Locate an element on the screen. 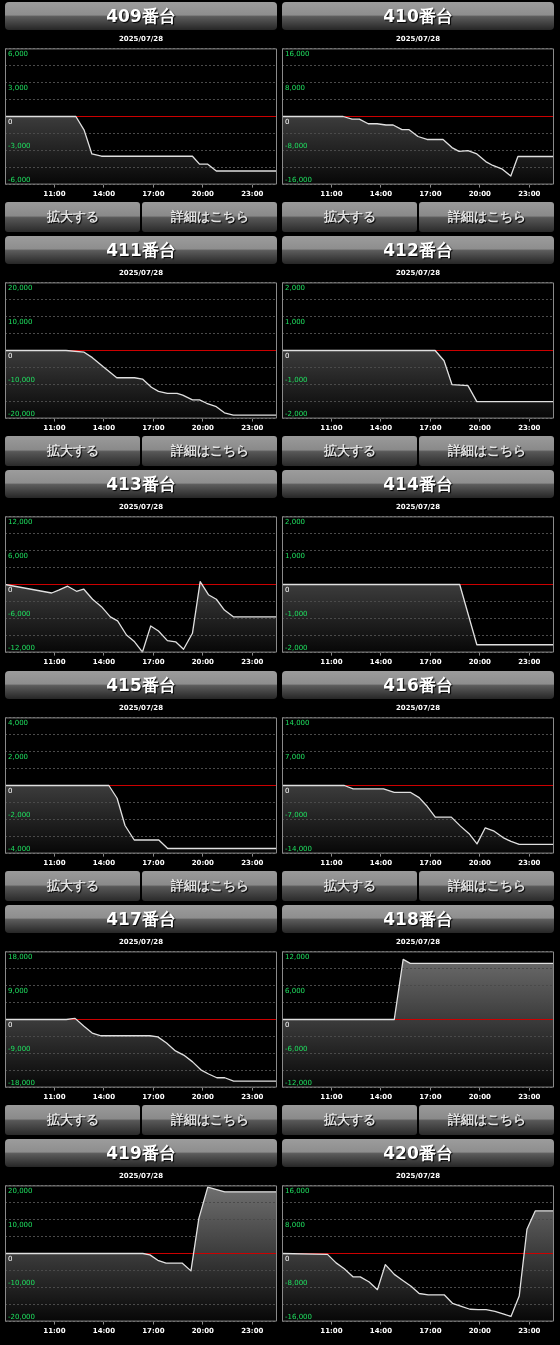 The width and height of the screenshot is (560, 1345). header-bar: 411番台 is located at coordinates (141, 250).